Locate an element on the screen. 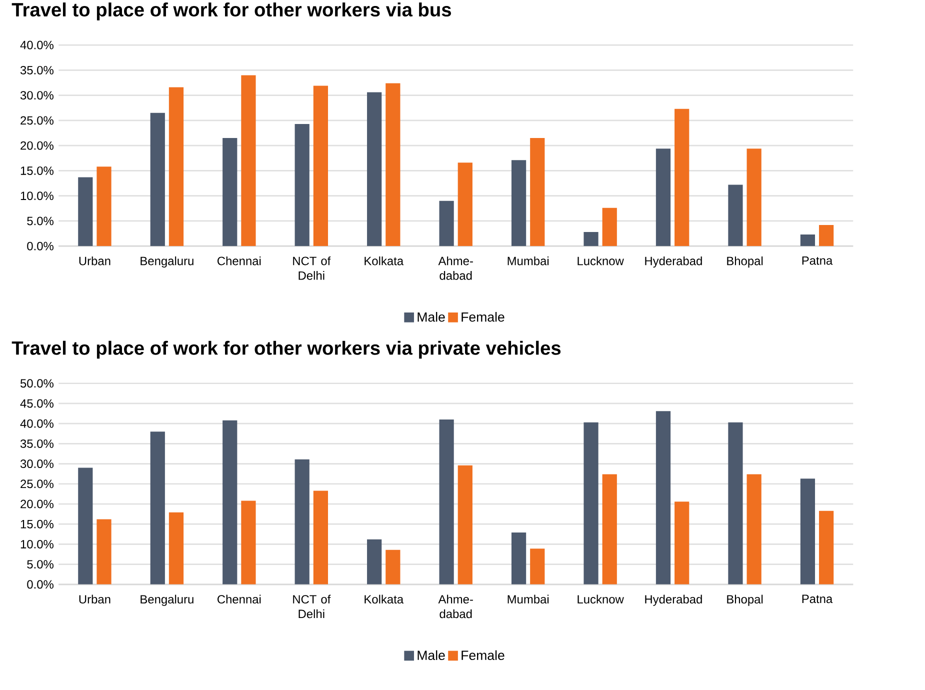 This screenshot has height=690, width=925. y-tick-label: 50.0% is located at coordinates (37, 383).